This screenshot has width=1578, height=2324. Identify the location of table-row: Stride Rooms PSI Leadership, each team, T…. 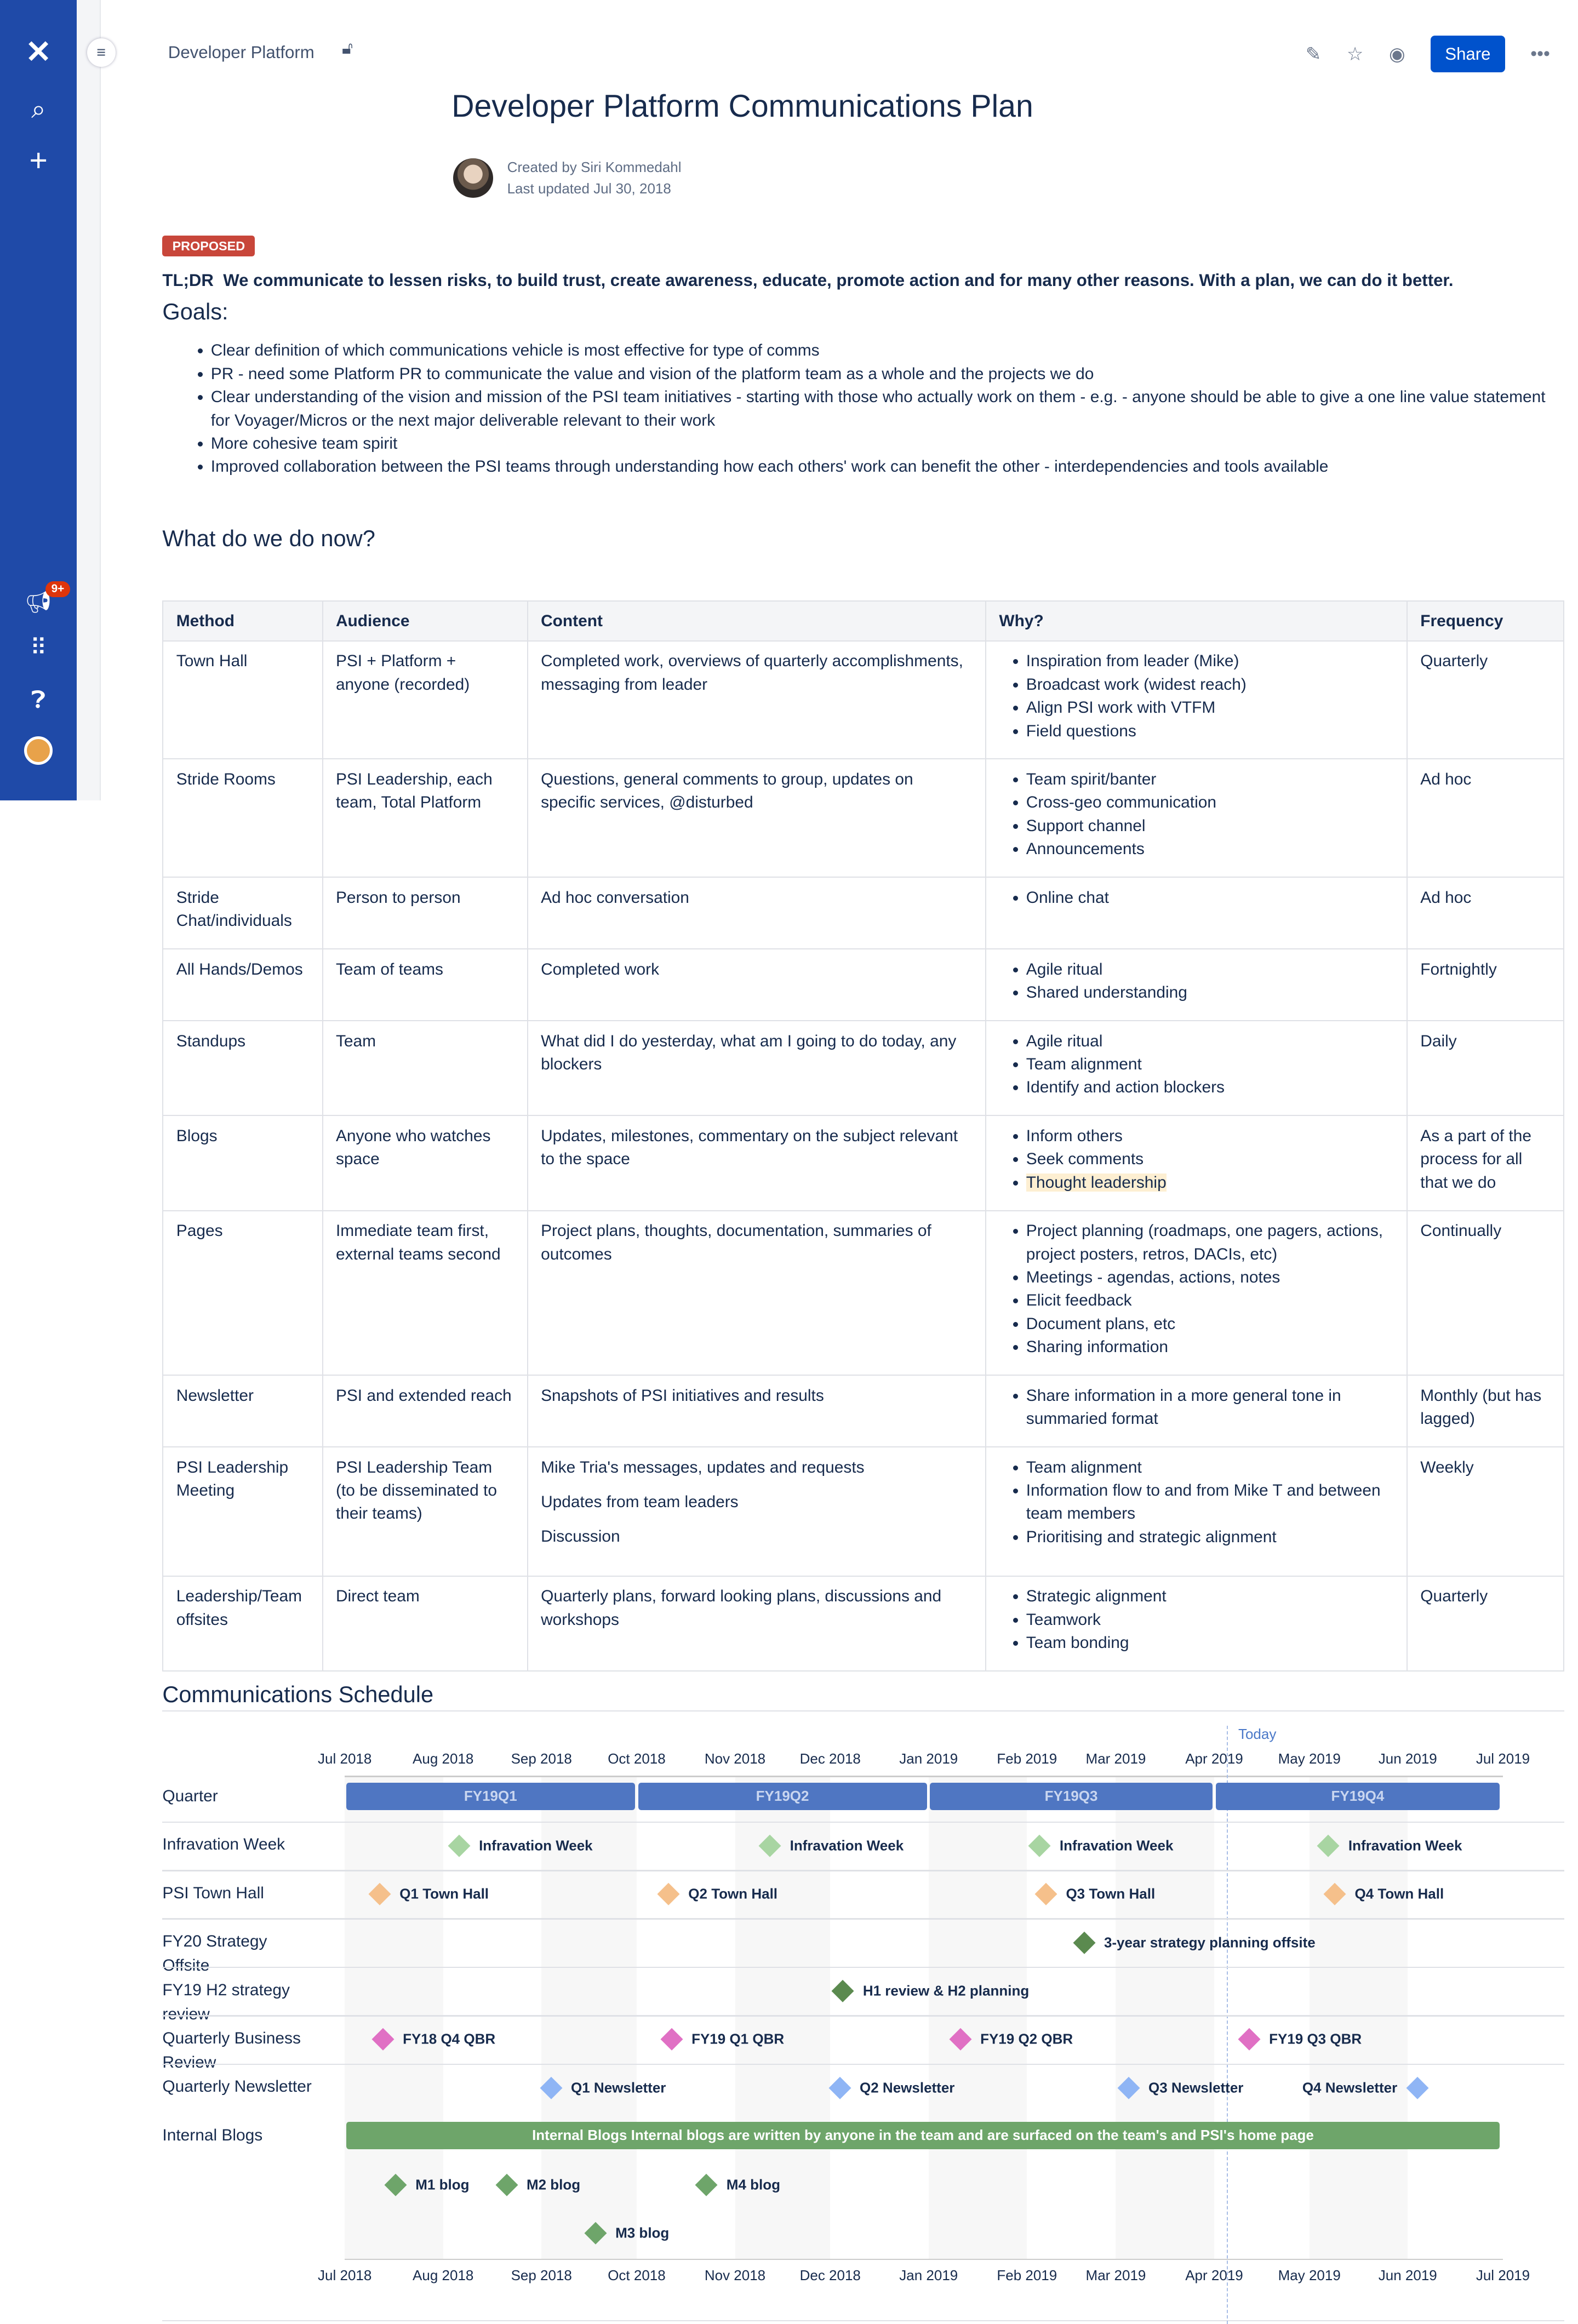
(863, 818).